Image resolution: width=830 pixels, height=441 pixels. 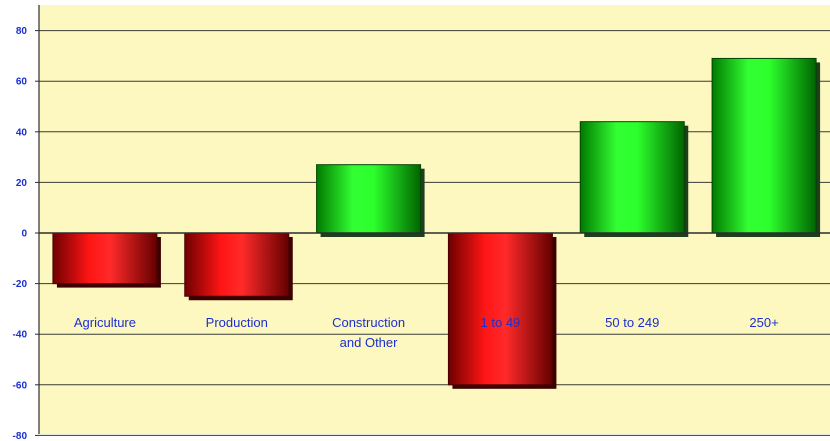 What do you see at coordinates (22, 132) in the screenshot?
I see `y-tick-label: 40` at bounding box center [22, 132].